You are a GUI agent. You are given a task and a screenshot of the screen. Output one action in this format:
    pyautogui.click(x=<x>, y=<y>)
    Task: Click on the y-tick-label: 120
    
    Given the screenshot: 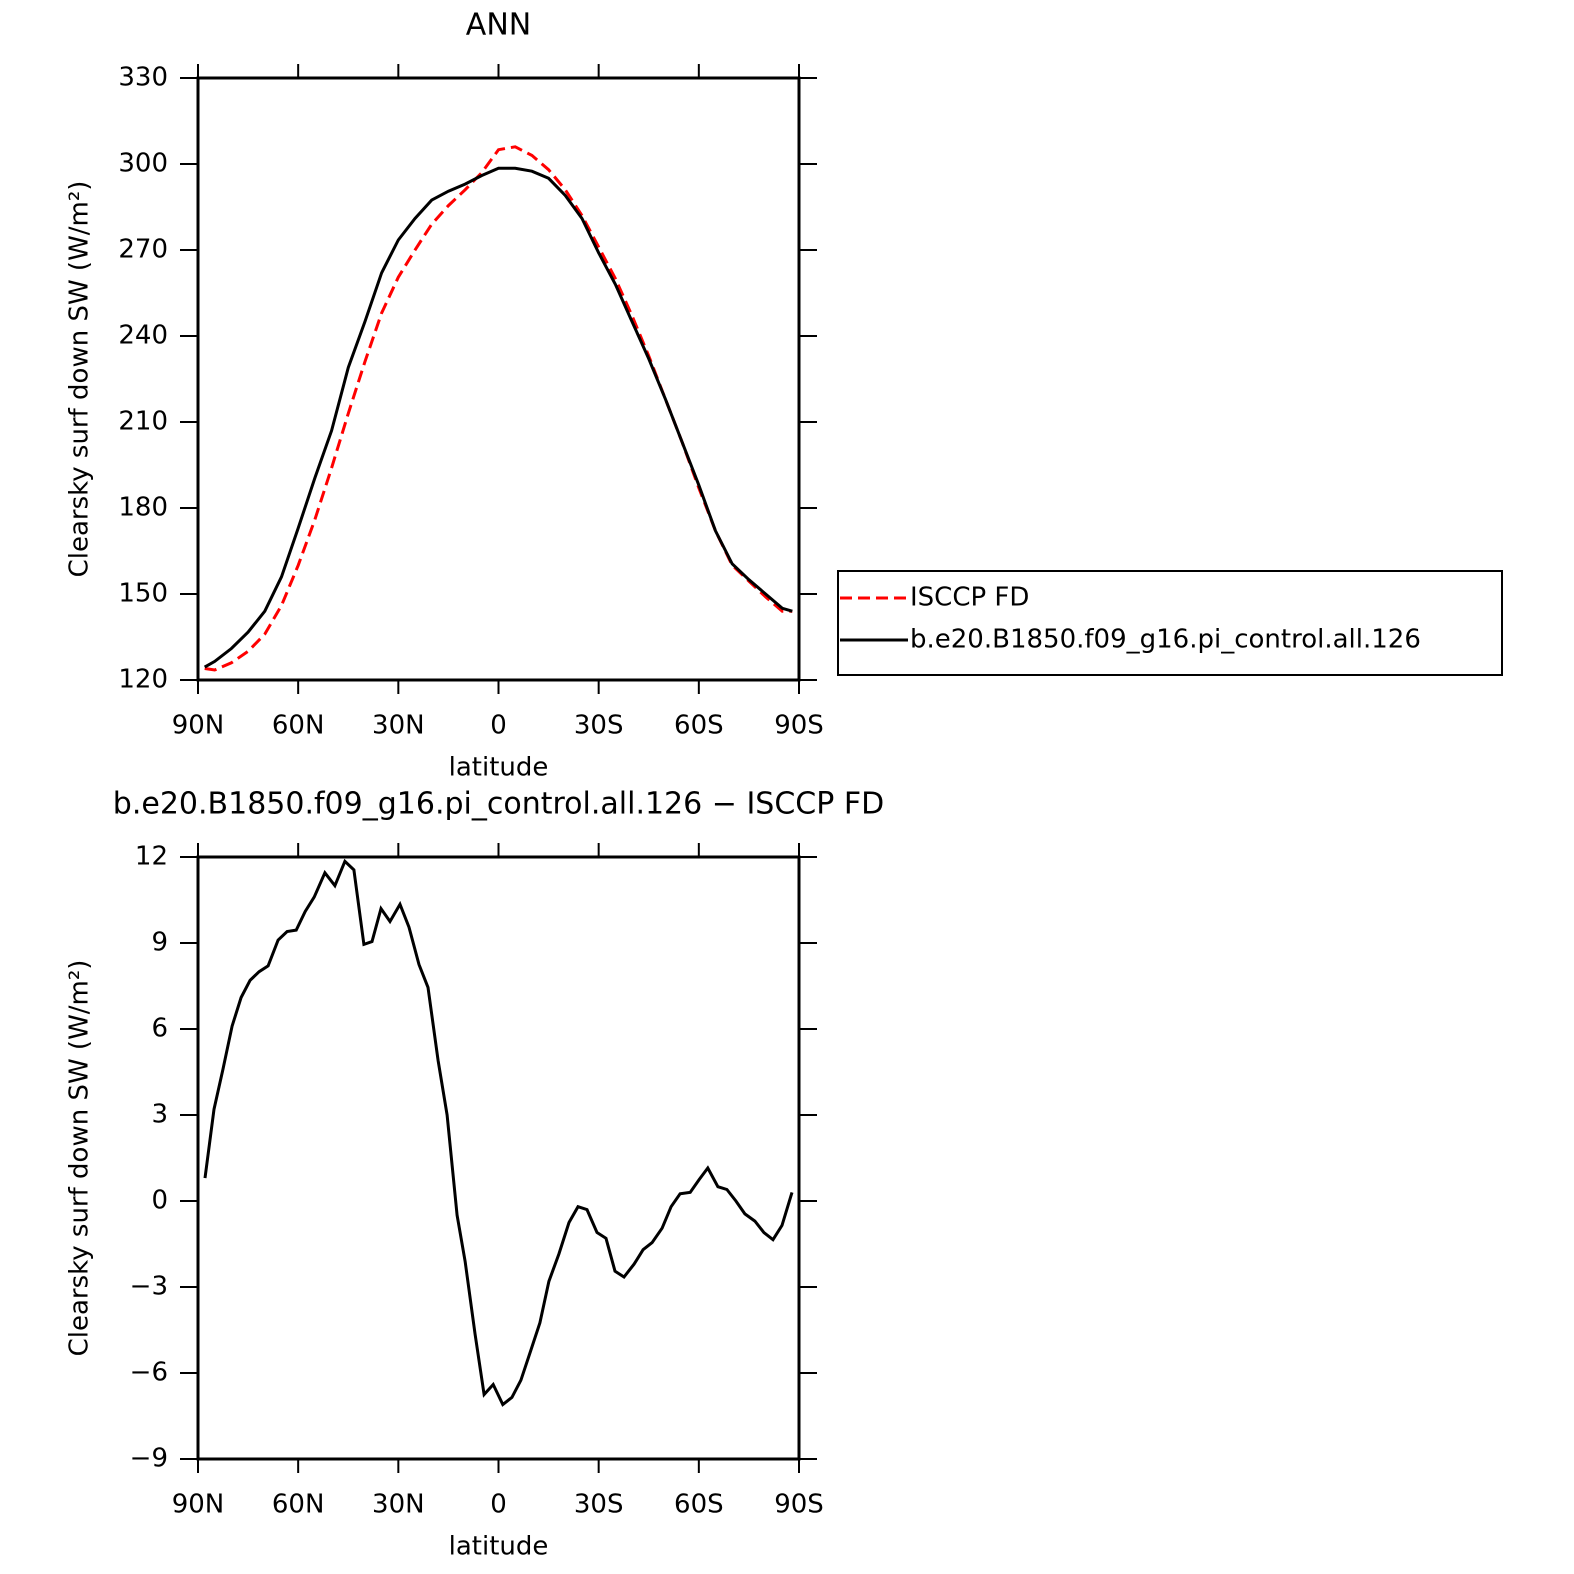 What is the action you would take?
    pyautogui.click(x=143, y=680)
    